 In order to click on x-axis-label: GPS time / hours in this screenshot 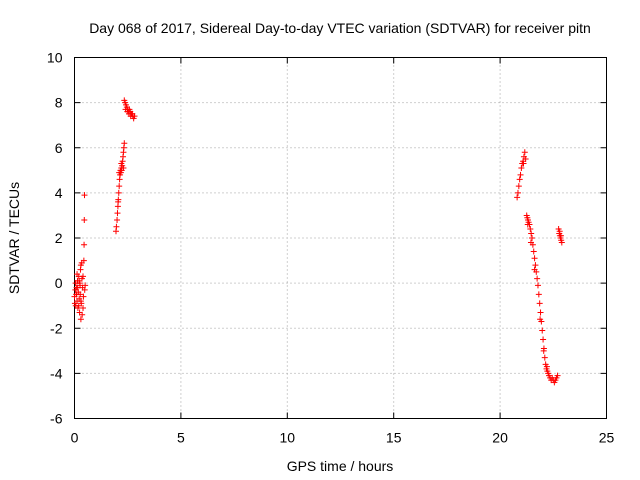, I will do `click(340, 466)`.